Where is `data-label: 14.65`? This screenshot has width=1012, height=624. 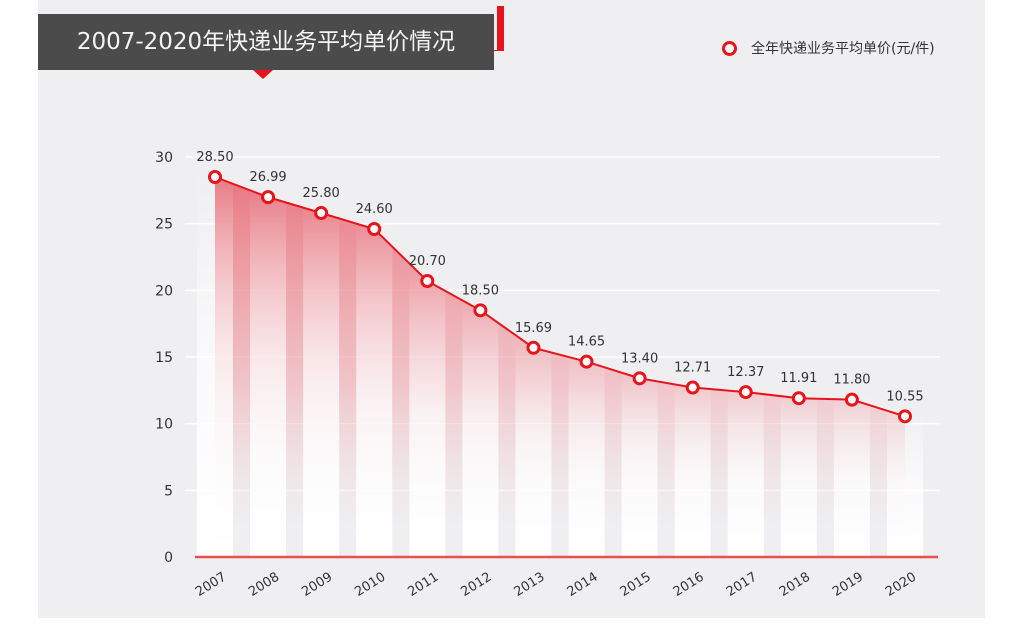 data-label: 14.65 is located at coordinates (586, 342).